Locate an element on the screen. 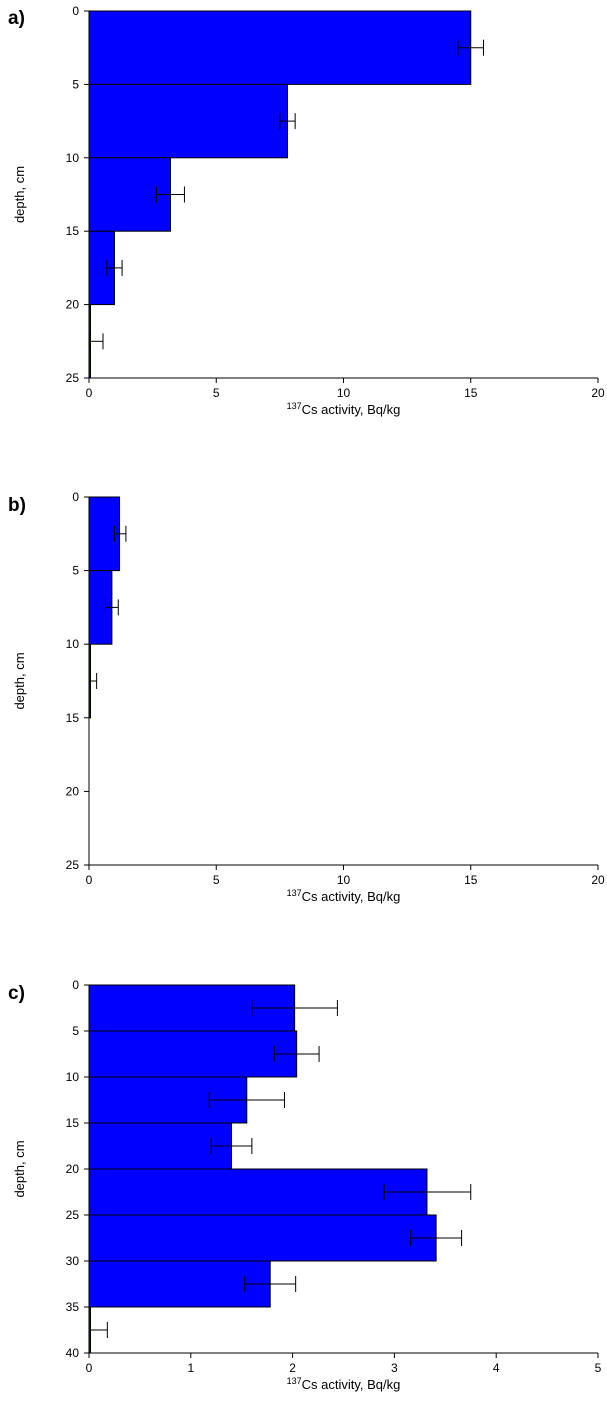 This screenshot has width=607, height=1419. y-tick-label: 30 is located at coordinates (73, 1261).